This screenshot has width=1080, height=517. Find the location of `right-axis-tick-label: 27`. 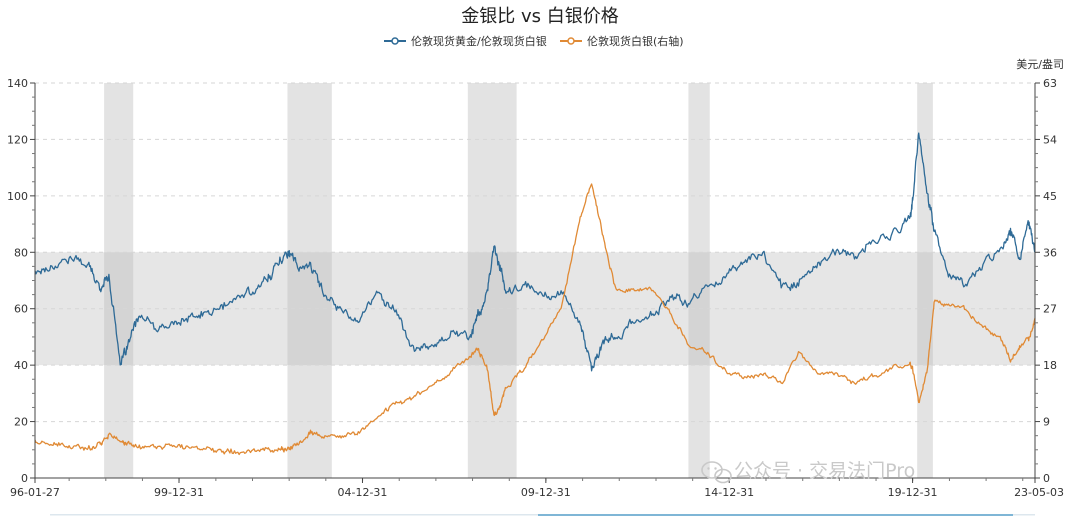

right-axis-tick-label: 27 is located at coordinates (1050, 309).